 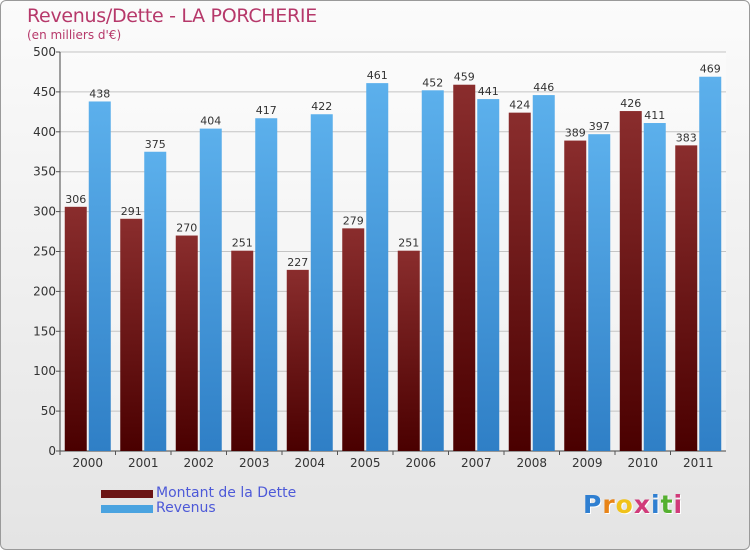 What do you see at coordinates (44, 331) in the screenshot?
I see `y-tick-label: 150` at bounding box center [44, 331].